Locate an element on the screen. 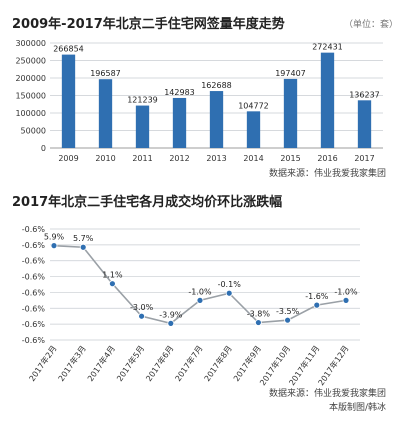 The width and height of the screenshot is (414, 421). bar-value-label: 104772 is located at coordinates (253, 105).